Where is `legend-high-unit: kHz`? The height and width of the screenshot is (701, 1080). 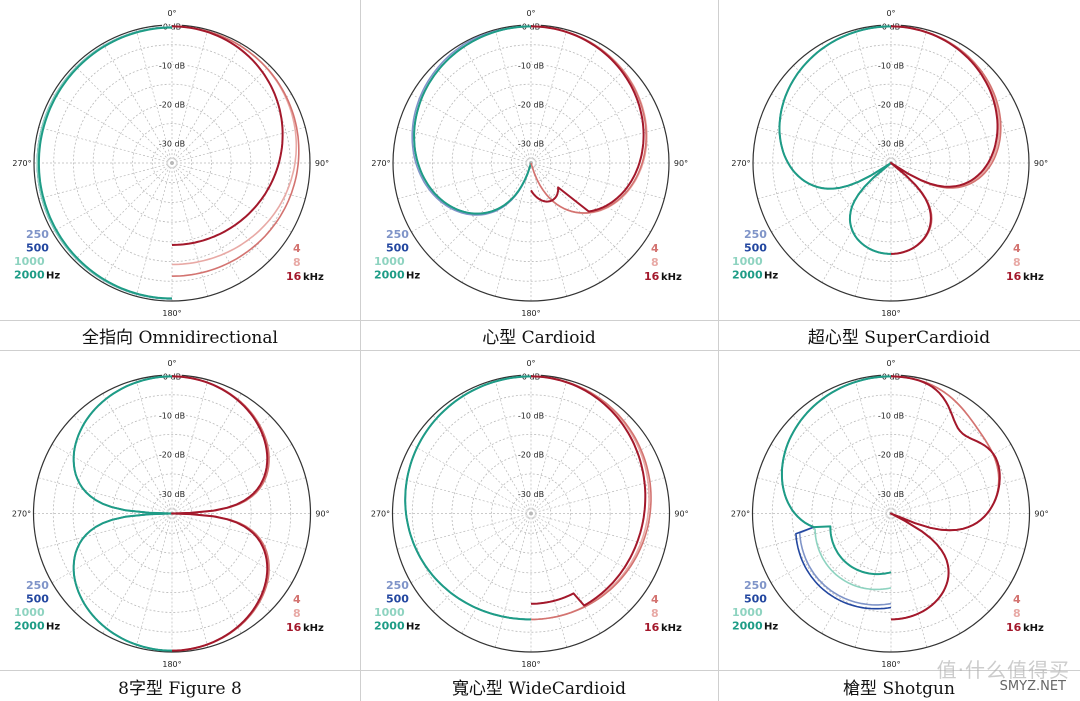 legend-high-unit: kHz is located at coordinates (671, 277).